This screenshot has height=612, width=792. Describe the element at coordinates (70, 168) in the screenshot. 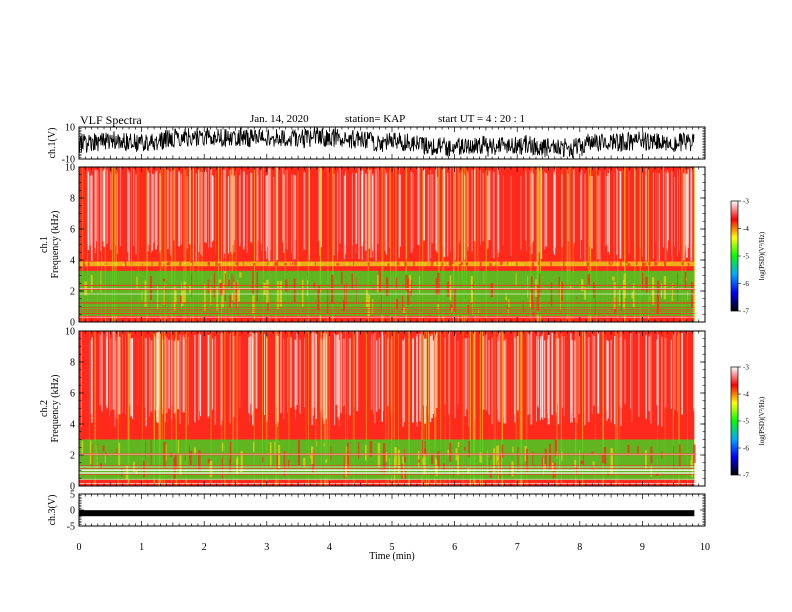

I see `y-tick-label: 10` at that location.